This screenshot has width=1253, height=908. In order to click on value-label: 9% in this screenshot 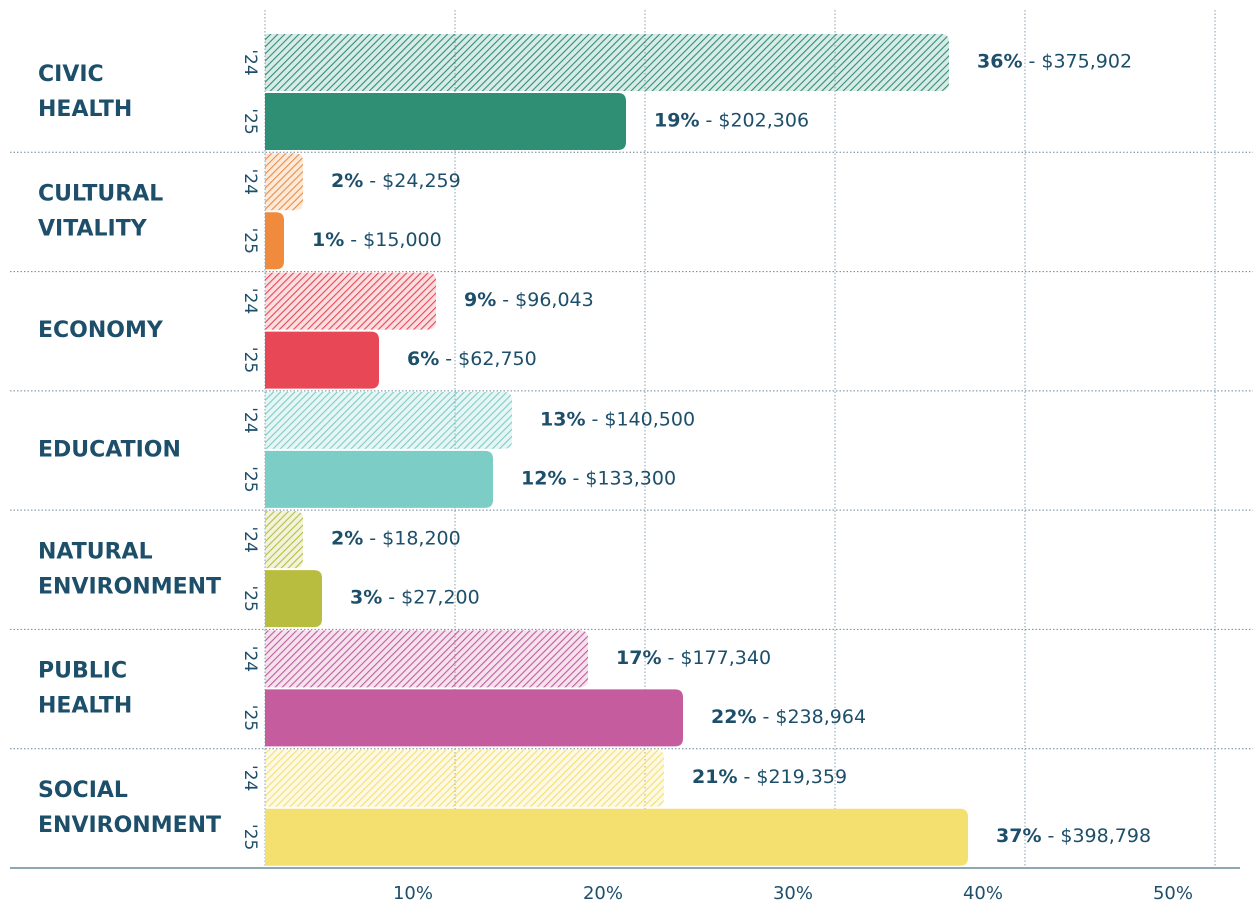, I will do `click(480, 300)`.